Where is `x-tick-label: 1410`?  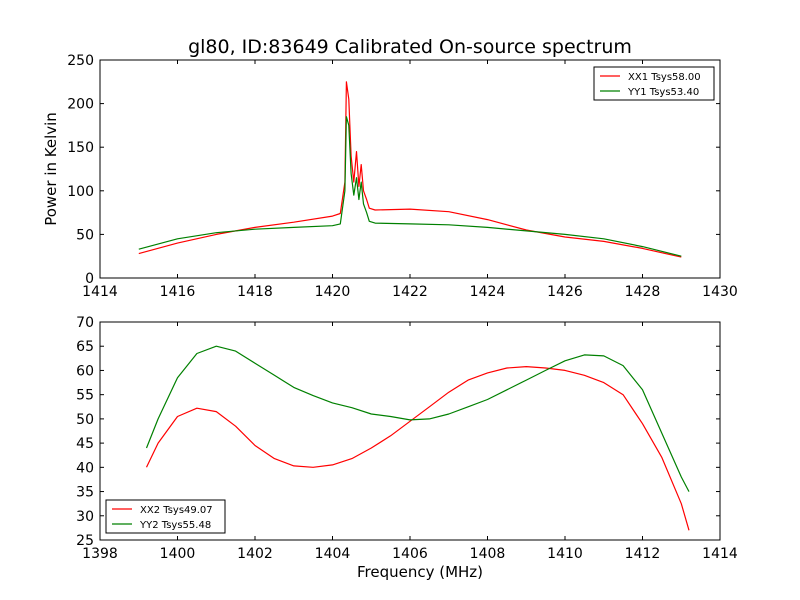
x-tick-label: 1410 is located at coordinates (565, 554).